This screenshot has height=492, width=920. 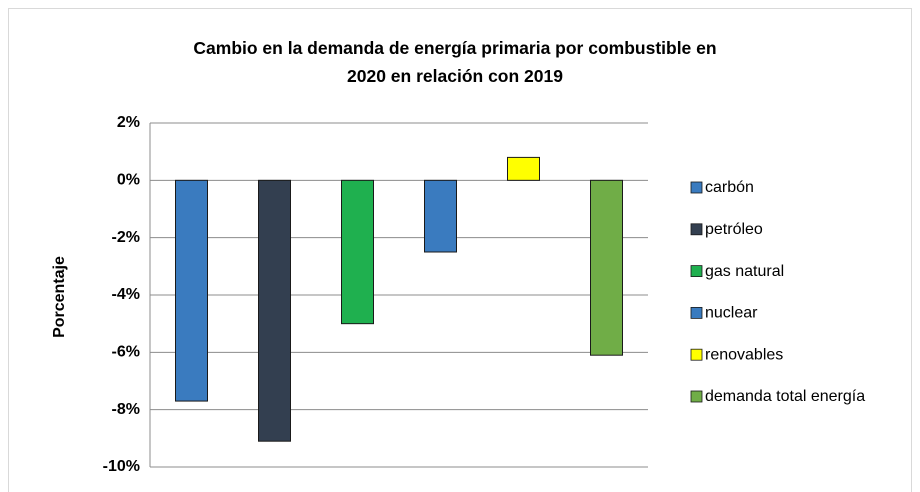 I want to click on legend-label: nuclear, so click(x=731, y=313).